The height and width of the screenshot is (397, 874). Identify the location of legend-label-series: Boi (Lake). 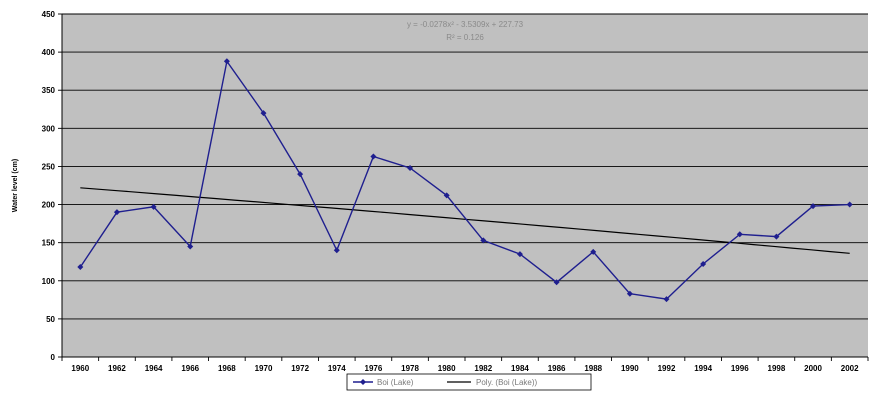
(395, 382).